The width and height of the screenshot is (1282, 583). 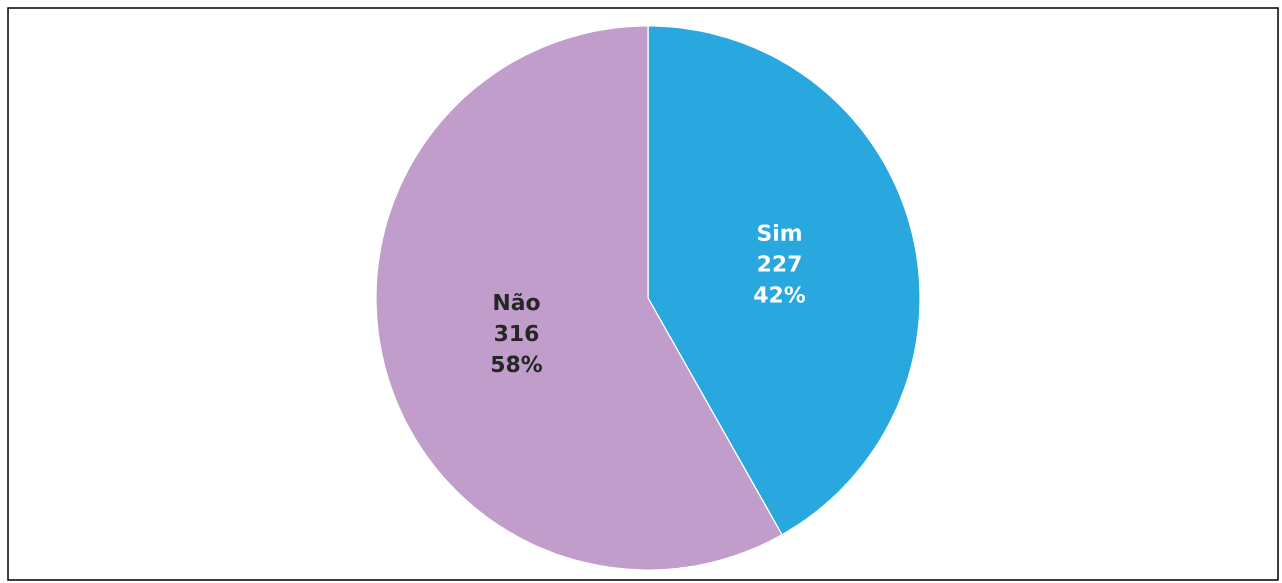 I want to click on data-label: 227, so click(x=779, y=263).